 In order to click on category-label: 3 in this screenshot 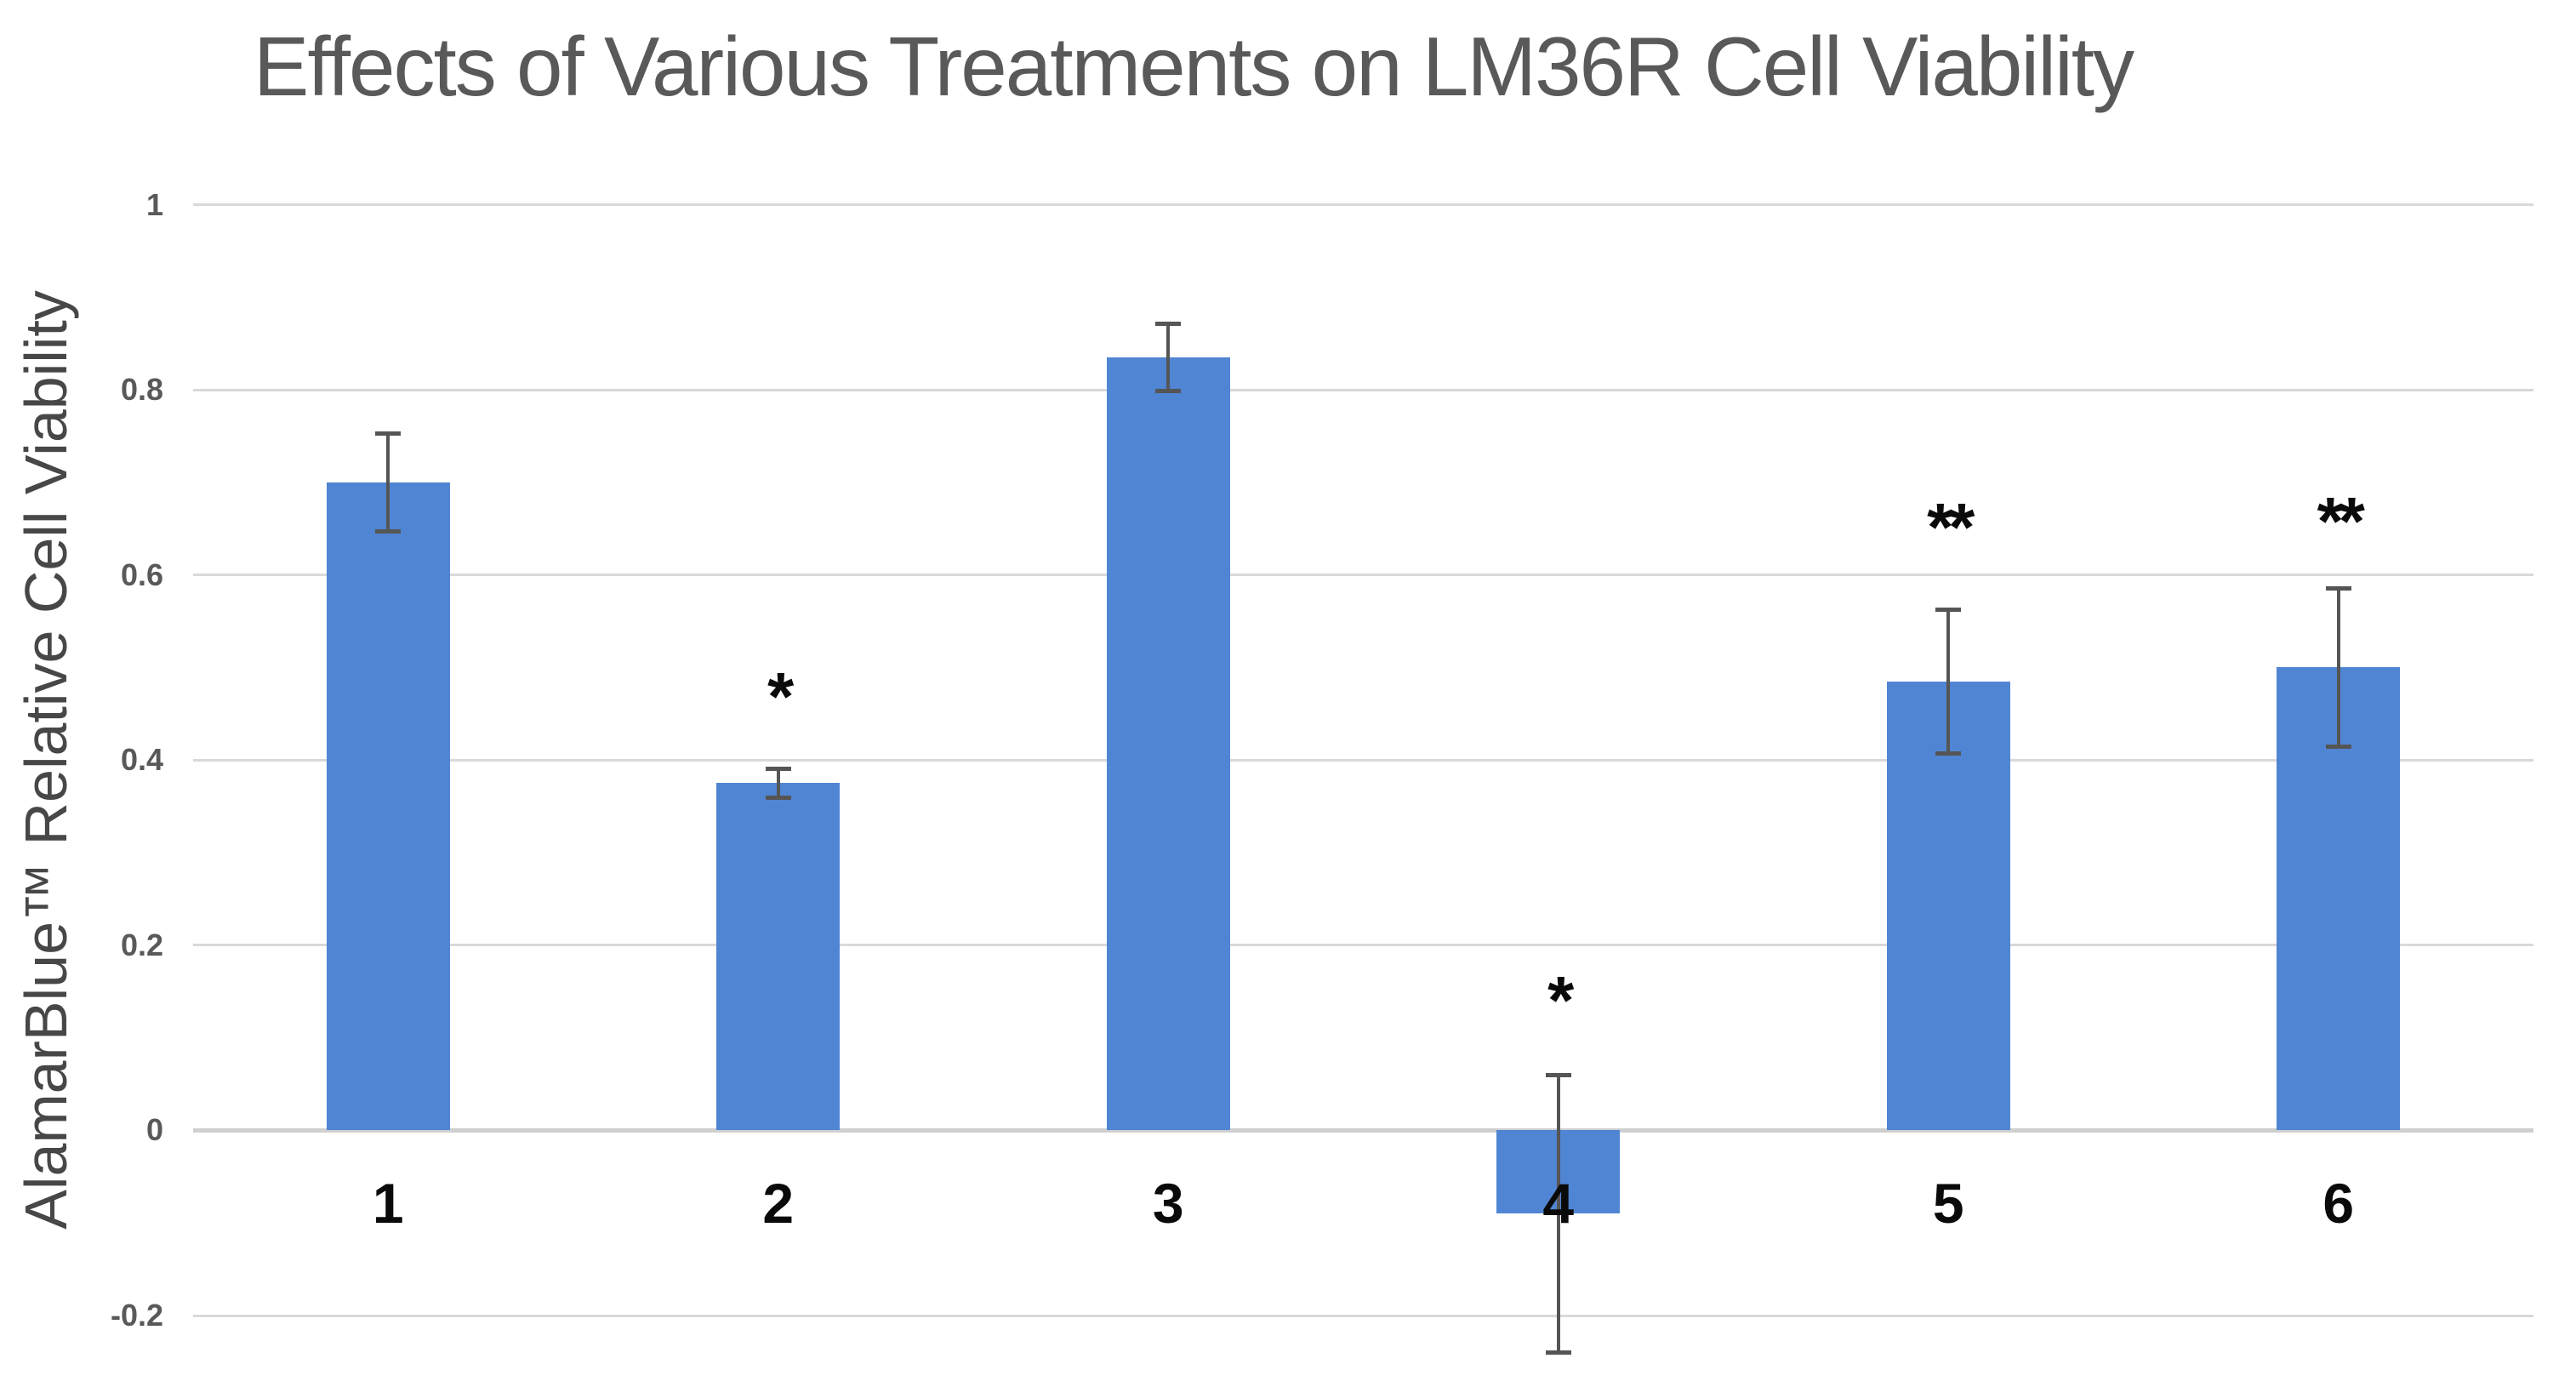, I will do `click(1168, 1203)`.